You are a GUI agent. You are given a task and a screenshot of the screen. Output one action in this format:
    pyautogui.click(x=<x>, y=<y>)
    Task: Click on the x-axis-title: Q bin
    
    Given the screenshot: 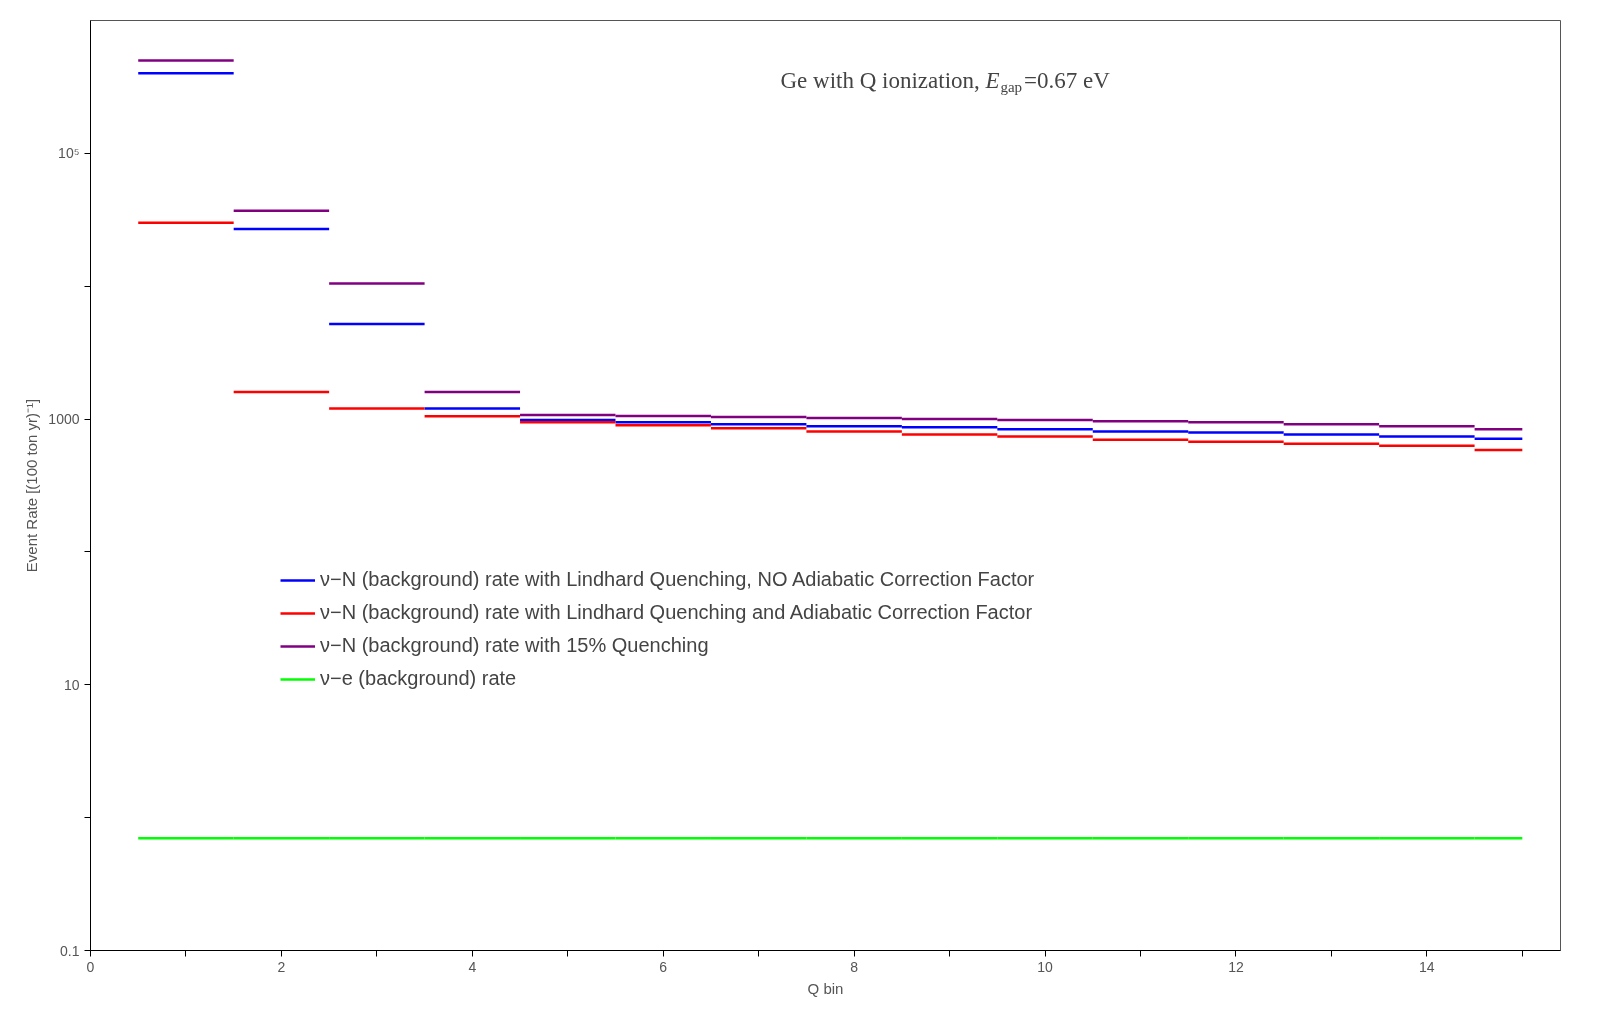 What is the action you would take?
    pyautogui.click(x=825, y=988)
    